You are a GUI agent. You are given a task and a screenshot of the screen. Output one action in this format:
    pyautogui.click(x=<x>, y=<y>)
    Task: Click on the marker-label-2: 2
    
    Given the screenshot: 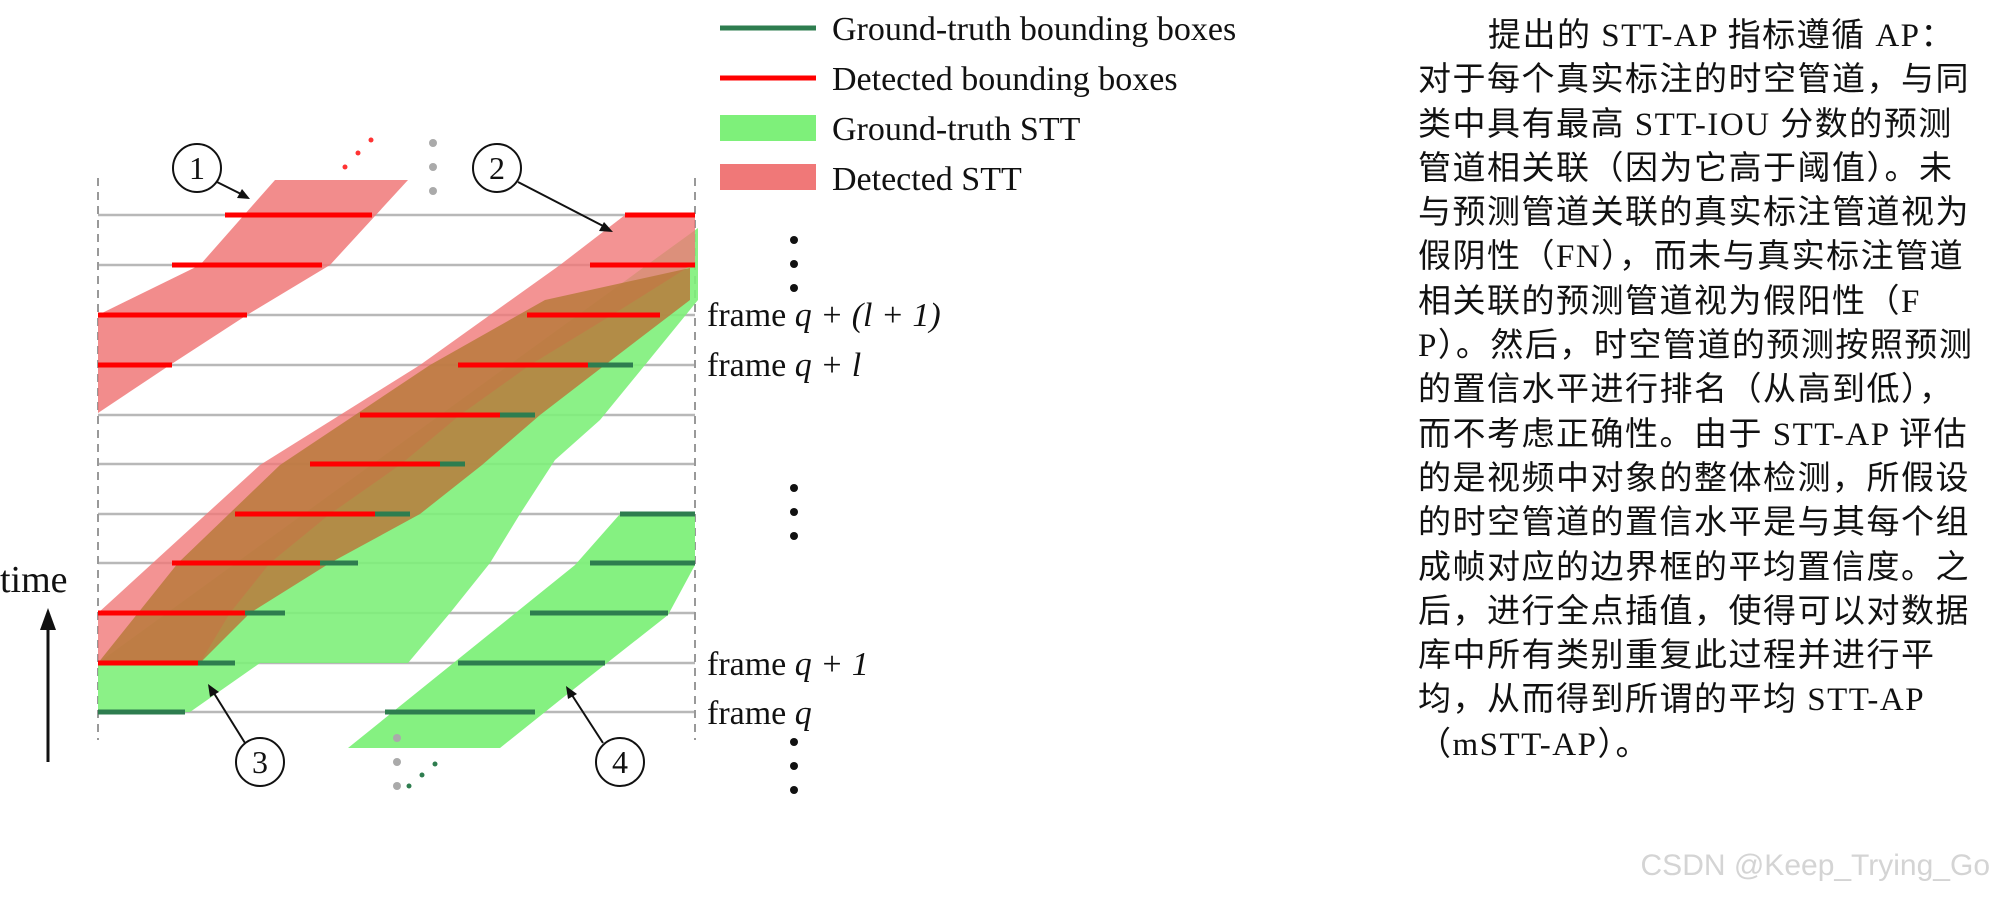 What is the action you would take?
    pyautogui.click(x=497, y=168)
    